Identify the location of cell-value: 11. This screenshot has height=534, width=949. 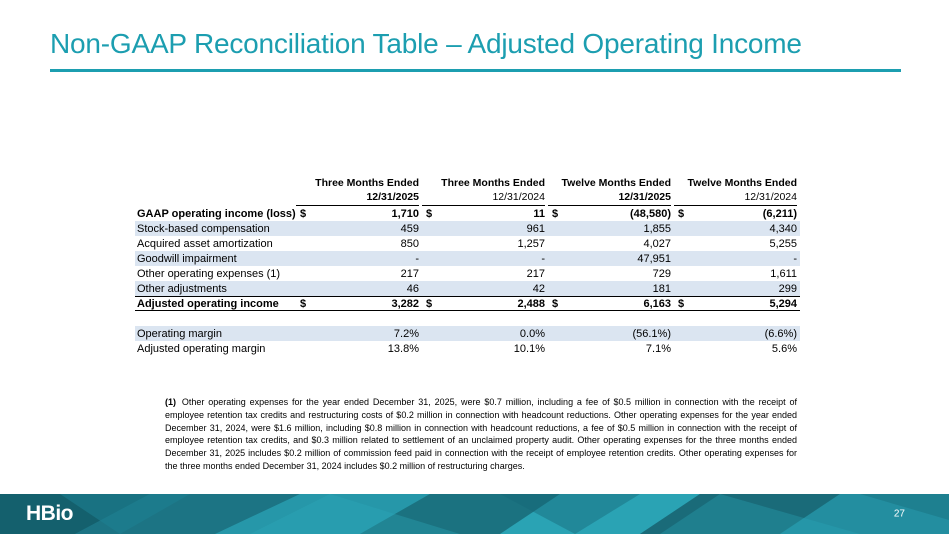
(539, 213).